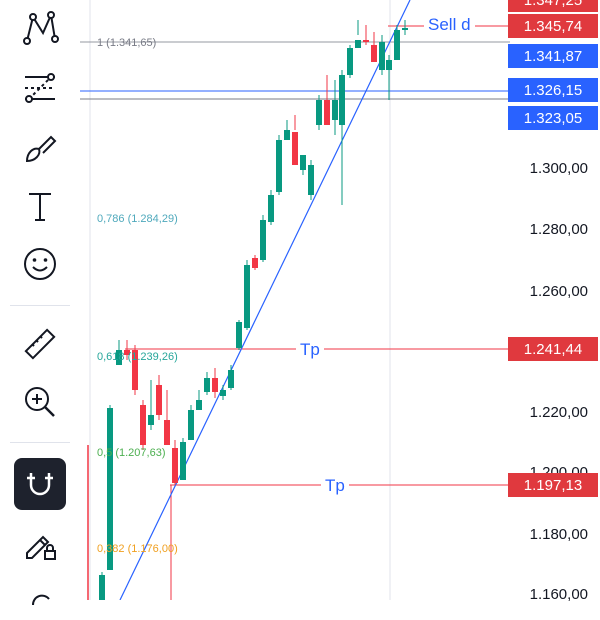 The height and width of the screenshot is (620, 600). I want to click on tp-line-label-1: Tp, so click(310, 350).